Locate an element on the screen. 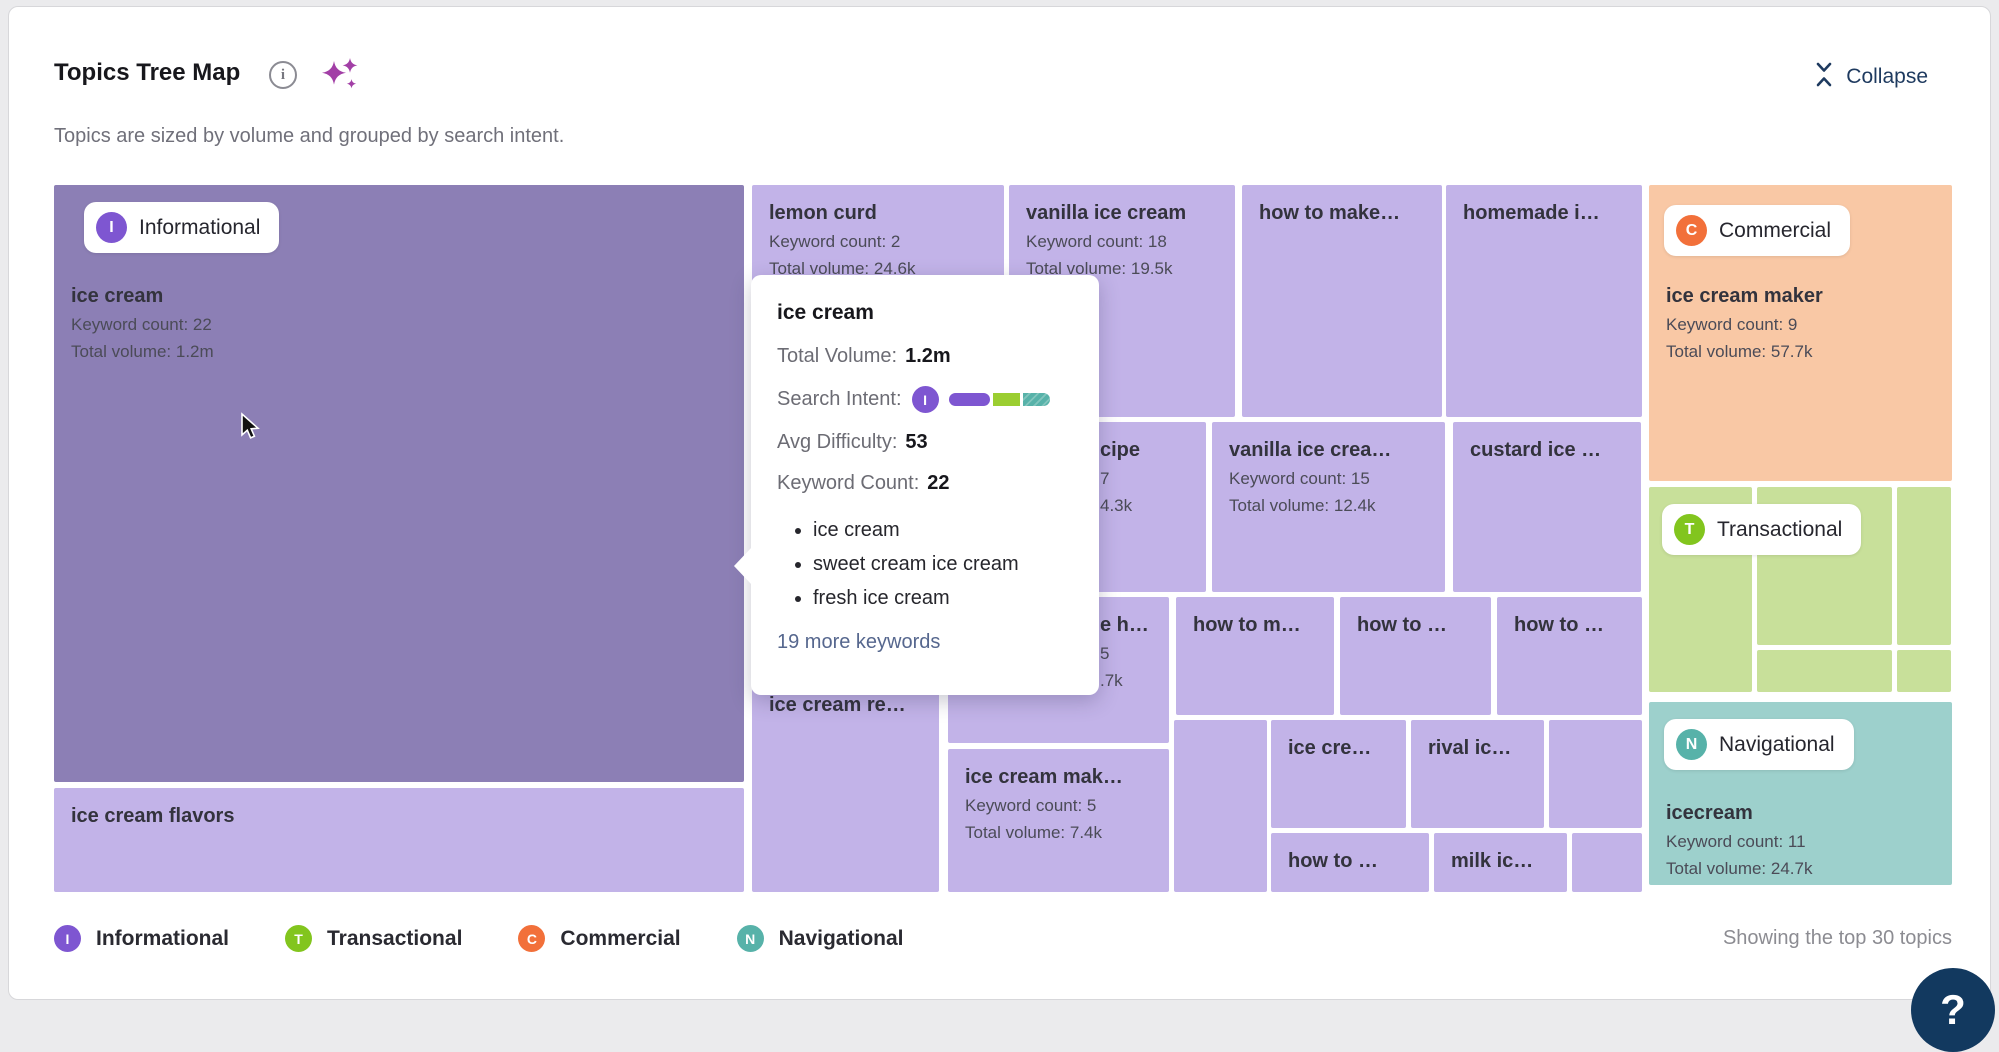 The height and width of the screenshot is (1052, 1999). avg-difficulty-label: Avg Difficulty: is located at coordinates (837, 442).